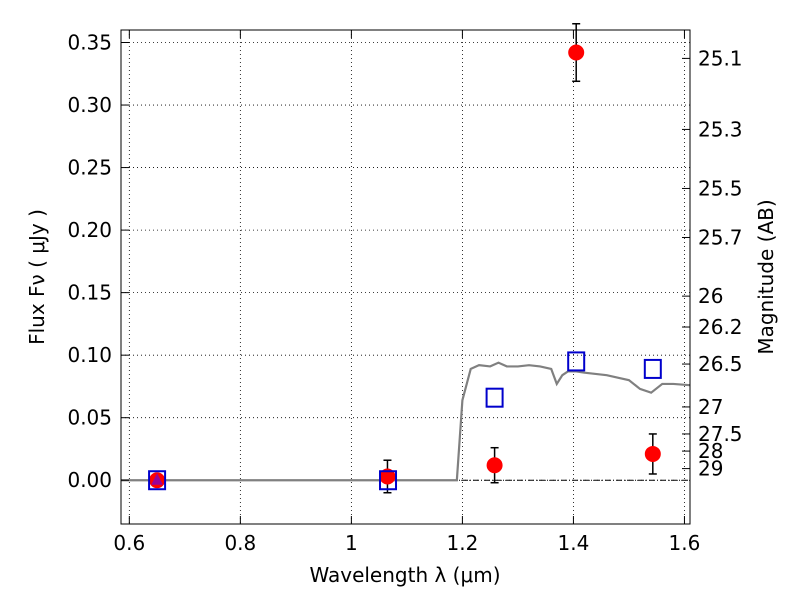 This screenshot has width=800, height=600. Describe the element at coordinates (766, 276) in the screenshot. I see `right-axis-label: Magnitude (AB)` at that location.